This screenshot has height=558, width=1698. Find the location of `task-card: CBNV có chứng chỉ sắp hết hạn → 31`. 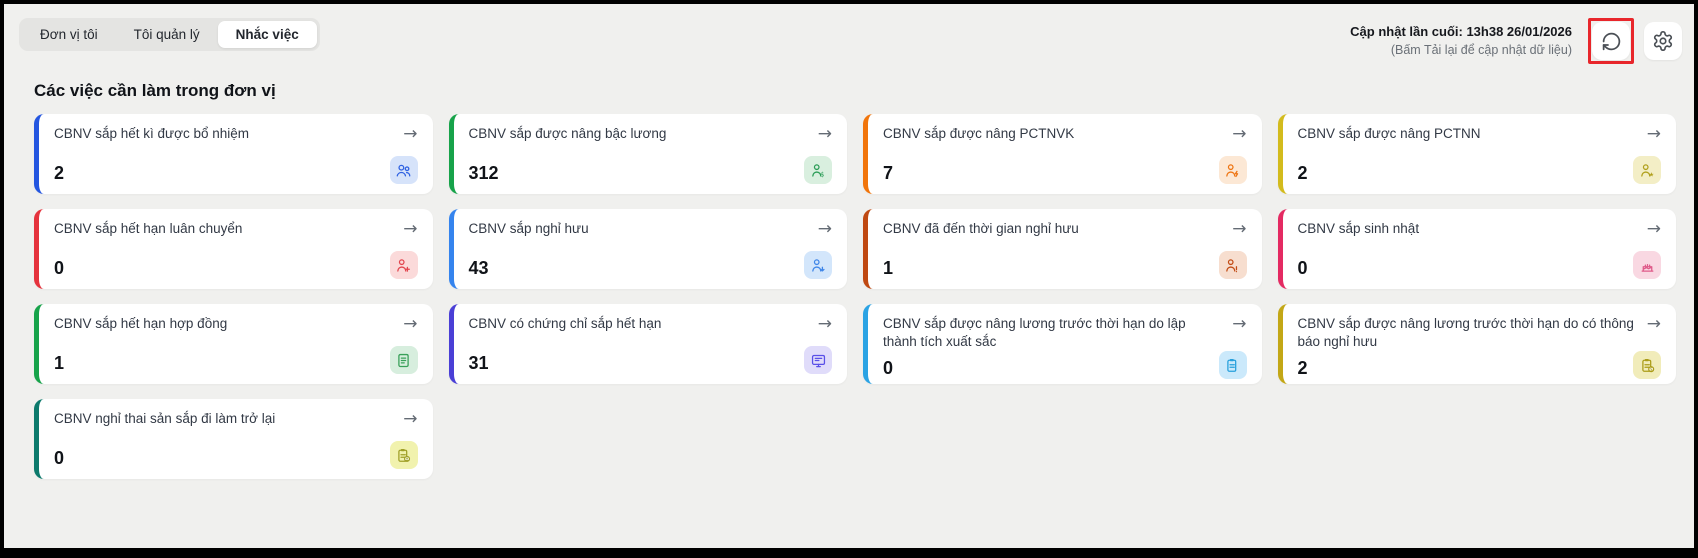

task-card: CBNV có chứng chỉ sắp hết hạn → 31 is located at coordinates (647, 344).